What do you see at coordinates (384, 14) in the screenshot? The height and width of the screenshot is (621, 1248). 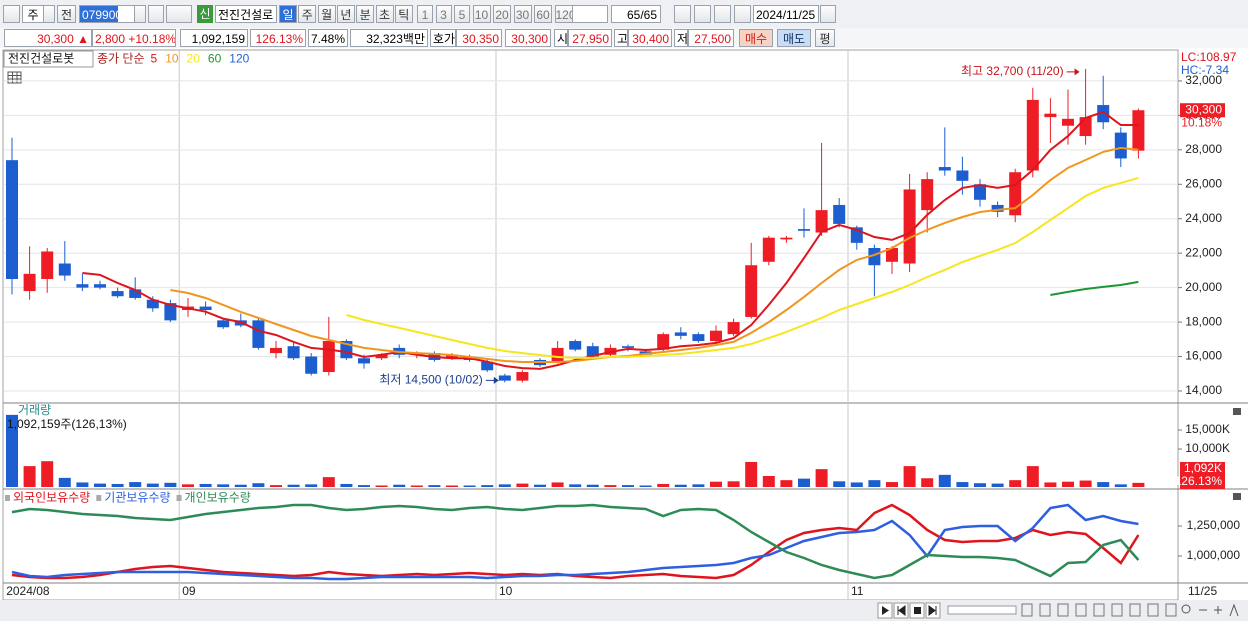 I see `period-button: 초` at bounding box center [384, 14].